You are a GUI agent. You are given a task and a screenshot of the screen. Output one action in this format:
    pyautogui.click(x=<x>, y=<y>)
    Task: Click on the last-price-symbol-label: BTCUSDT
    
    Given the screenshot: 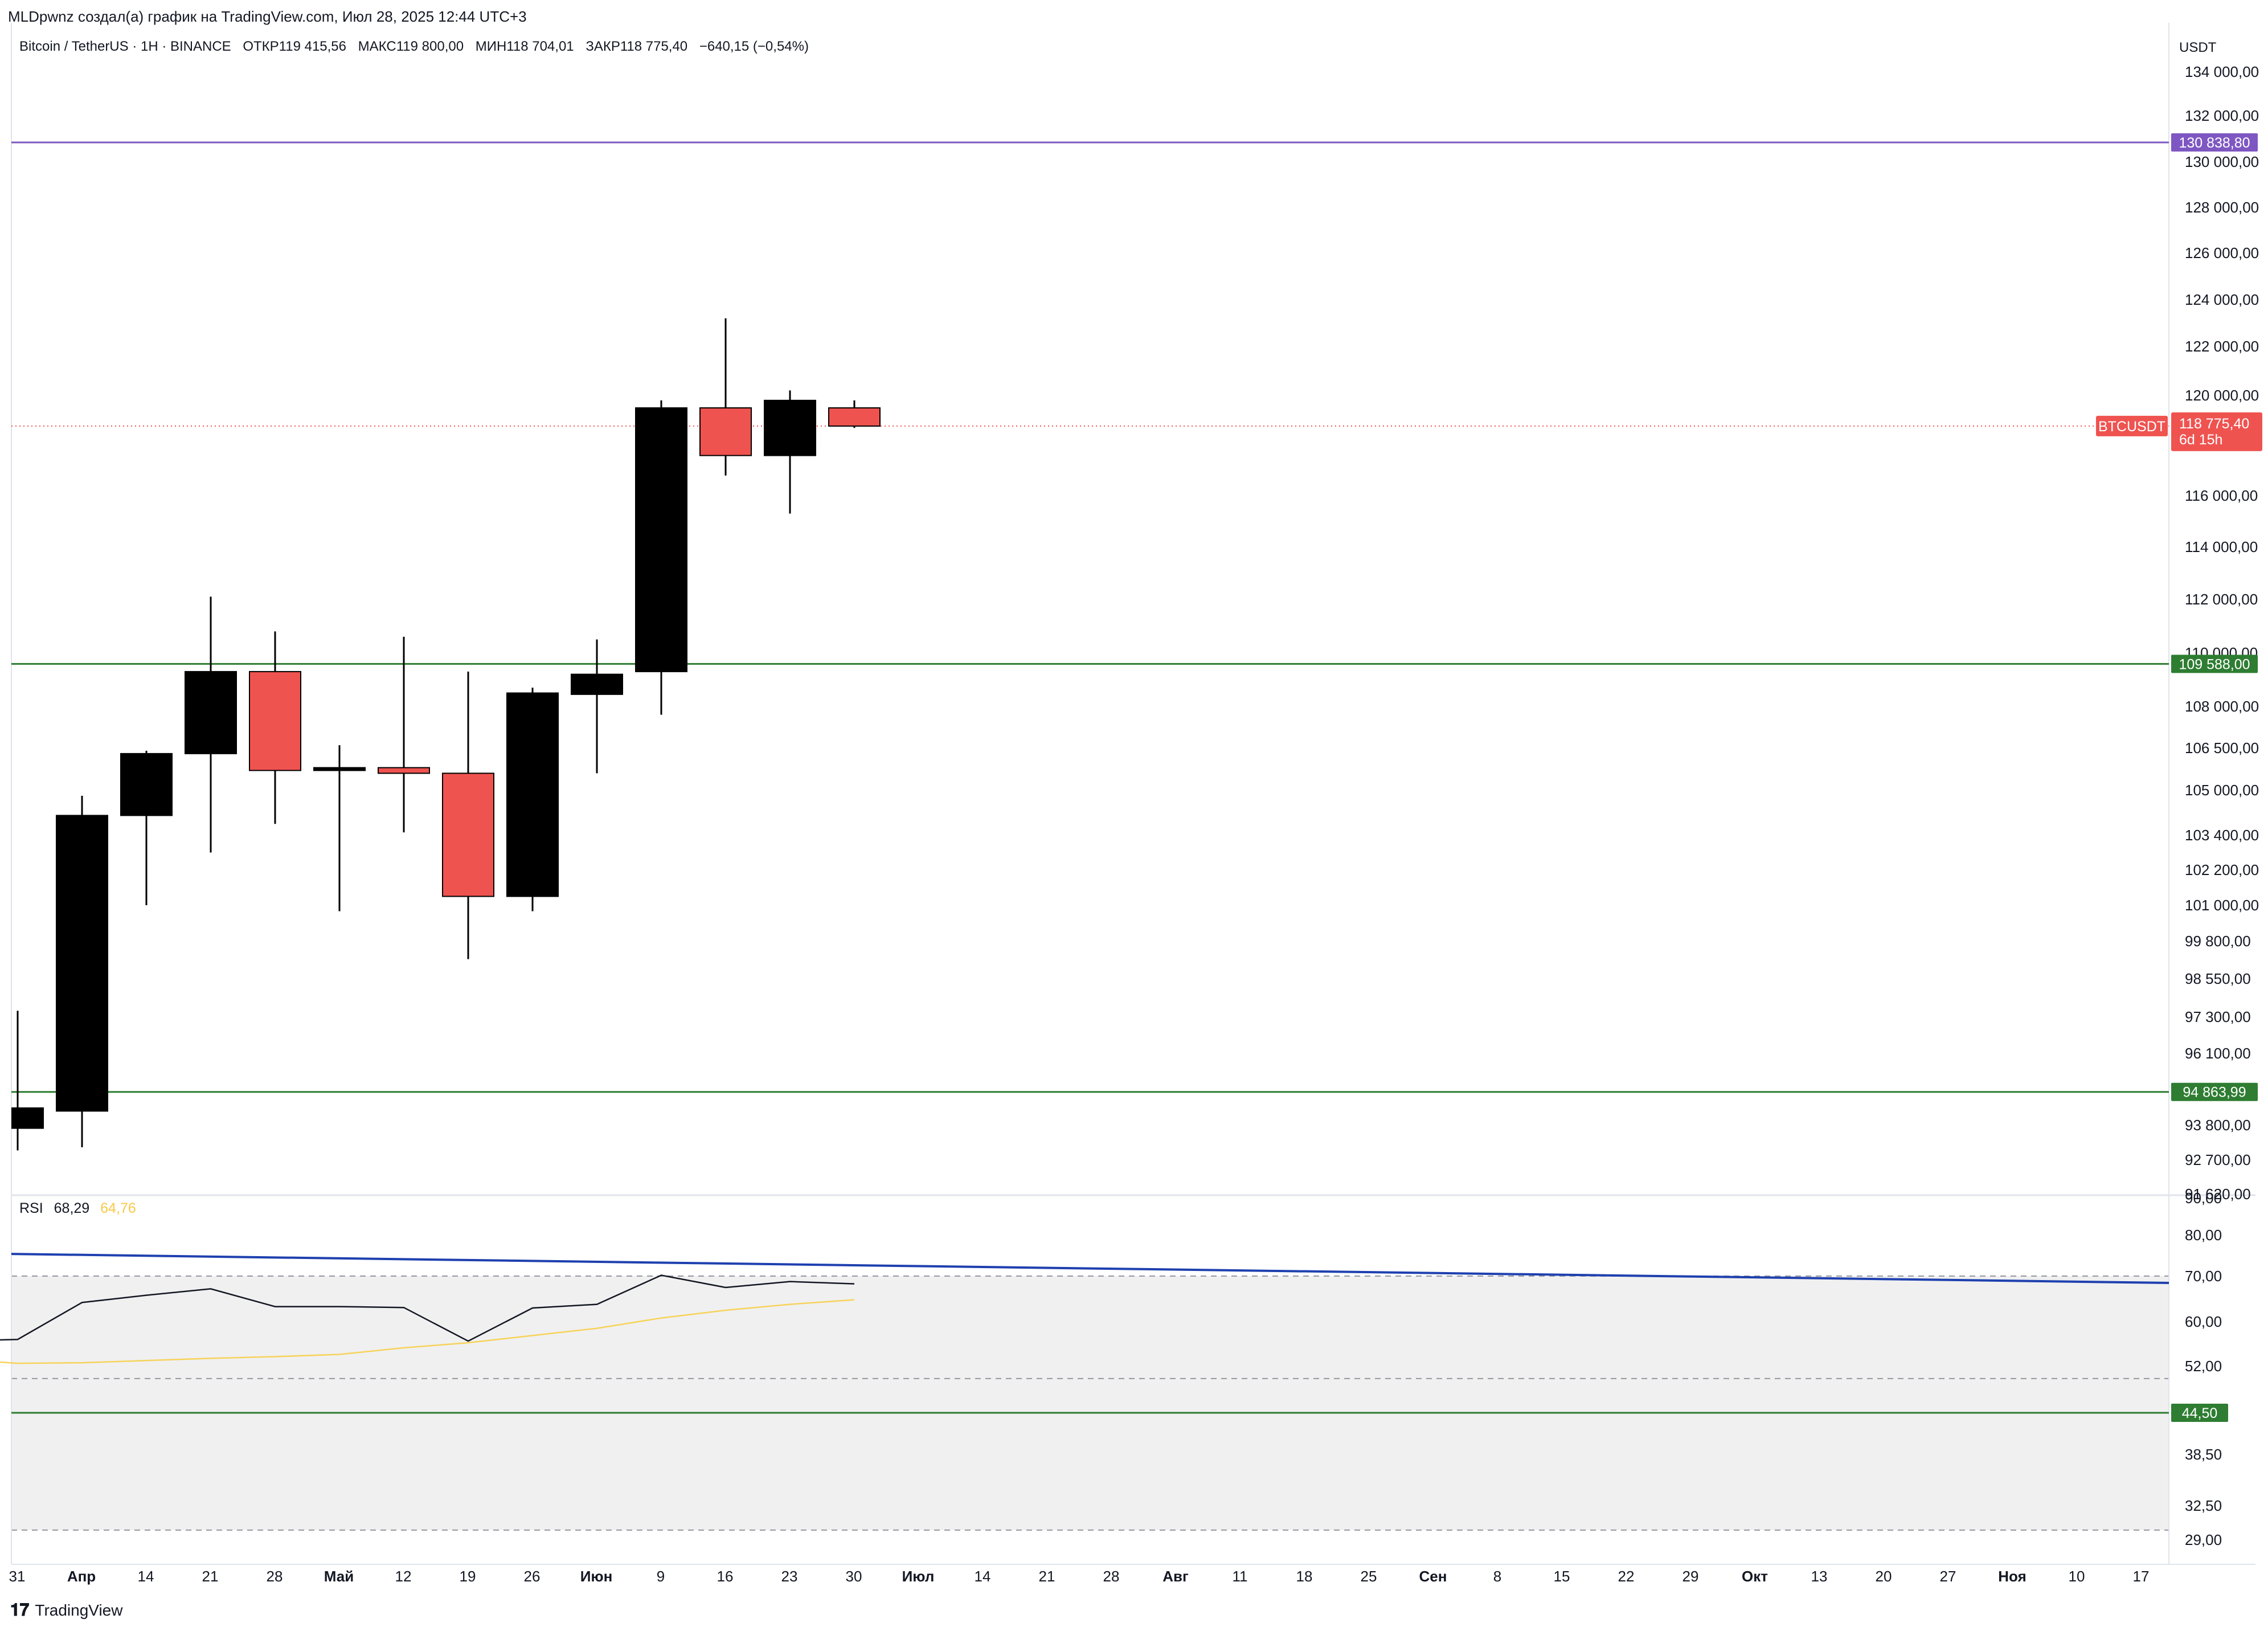 What is the action you would take?
    pyautogui.click(x=2131, y=427)
    